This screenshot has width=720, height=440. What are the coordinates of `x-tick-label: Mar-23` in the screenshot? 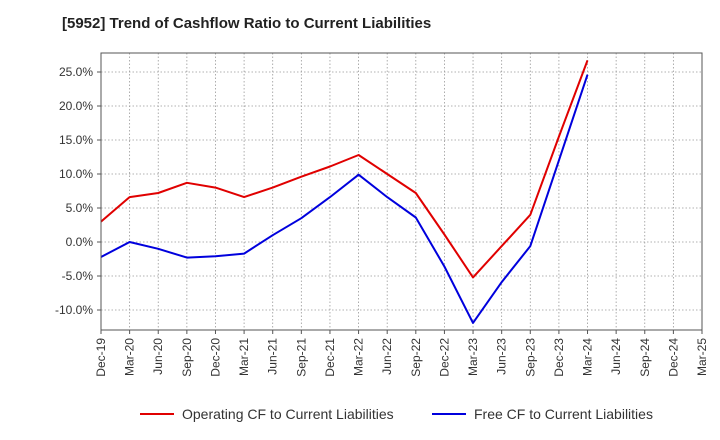 It's located at (473, 357).